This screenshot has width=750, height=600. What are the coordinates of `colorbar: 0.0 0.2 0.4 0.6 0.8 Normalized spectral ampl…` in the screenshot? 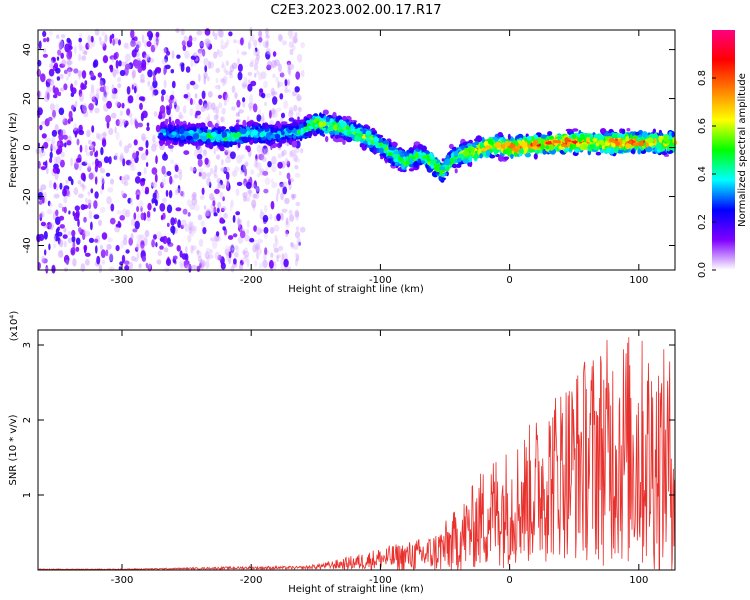 It's located at (722, 154).